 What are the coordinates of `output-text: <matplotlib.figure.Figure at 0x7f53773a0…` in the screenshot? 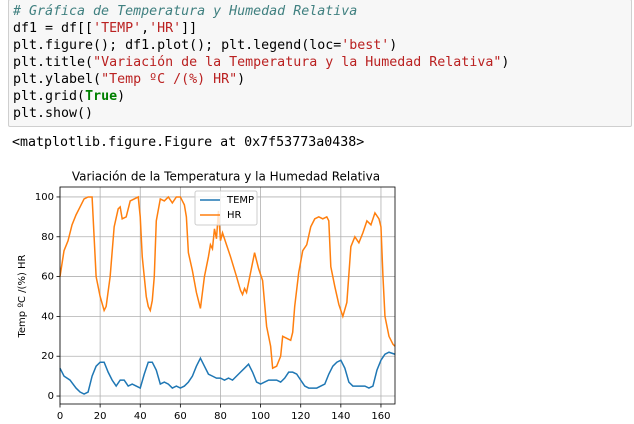 It's located at (188, 142).